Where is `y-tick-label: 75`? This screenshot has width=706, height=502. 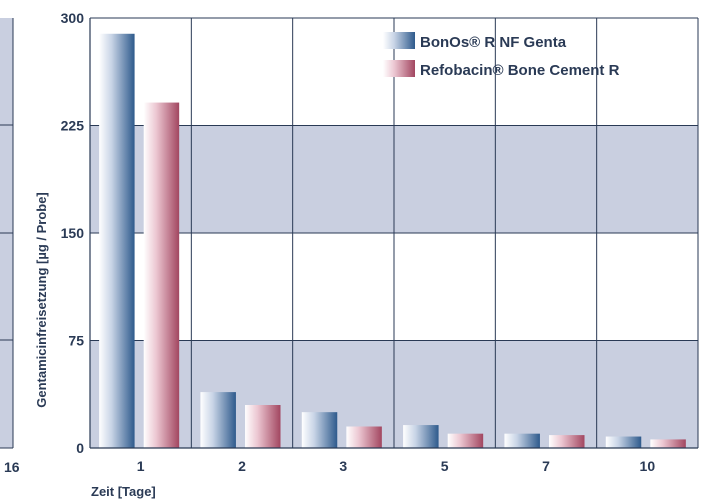
y-tick-label: 75 is located at coordinates (76, 341).